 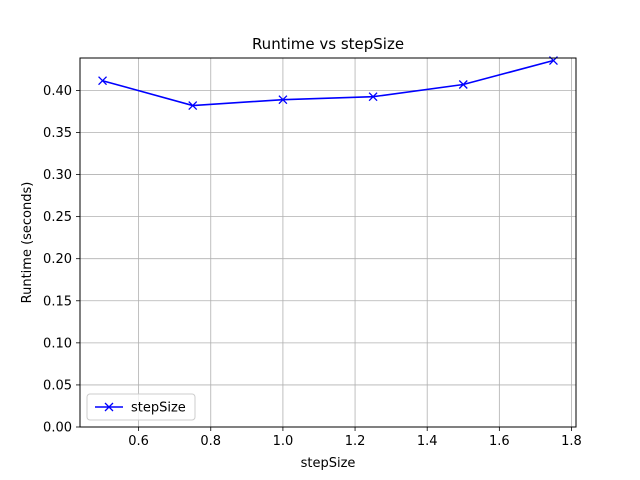 I want to click on y-tick-label: 0.00, so click(x=57, y=428).